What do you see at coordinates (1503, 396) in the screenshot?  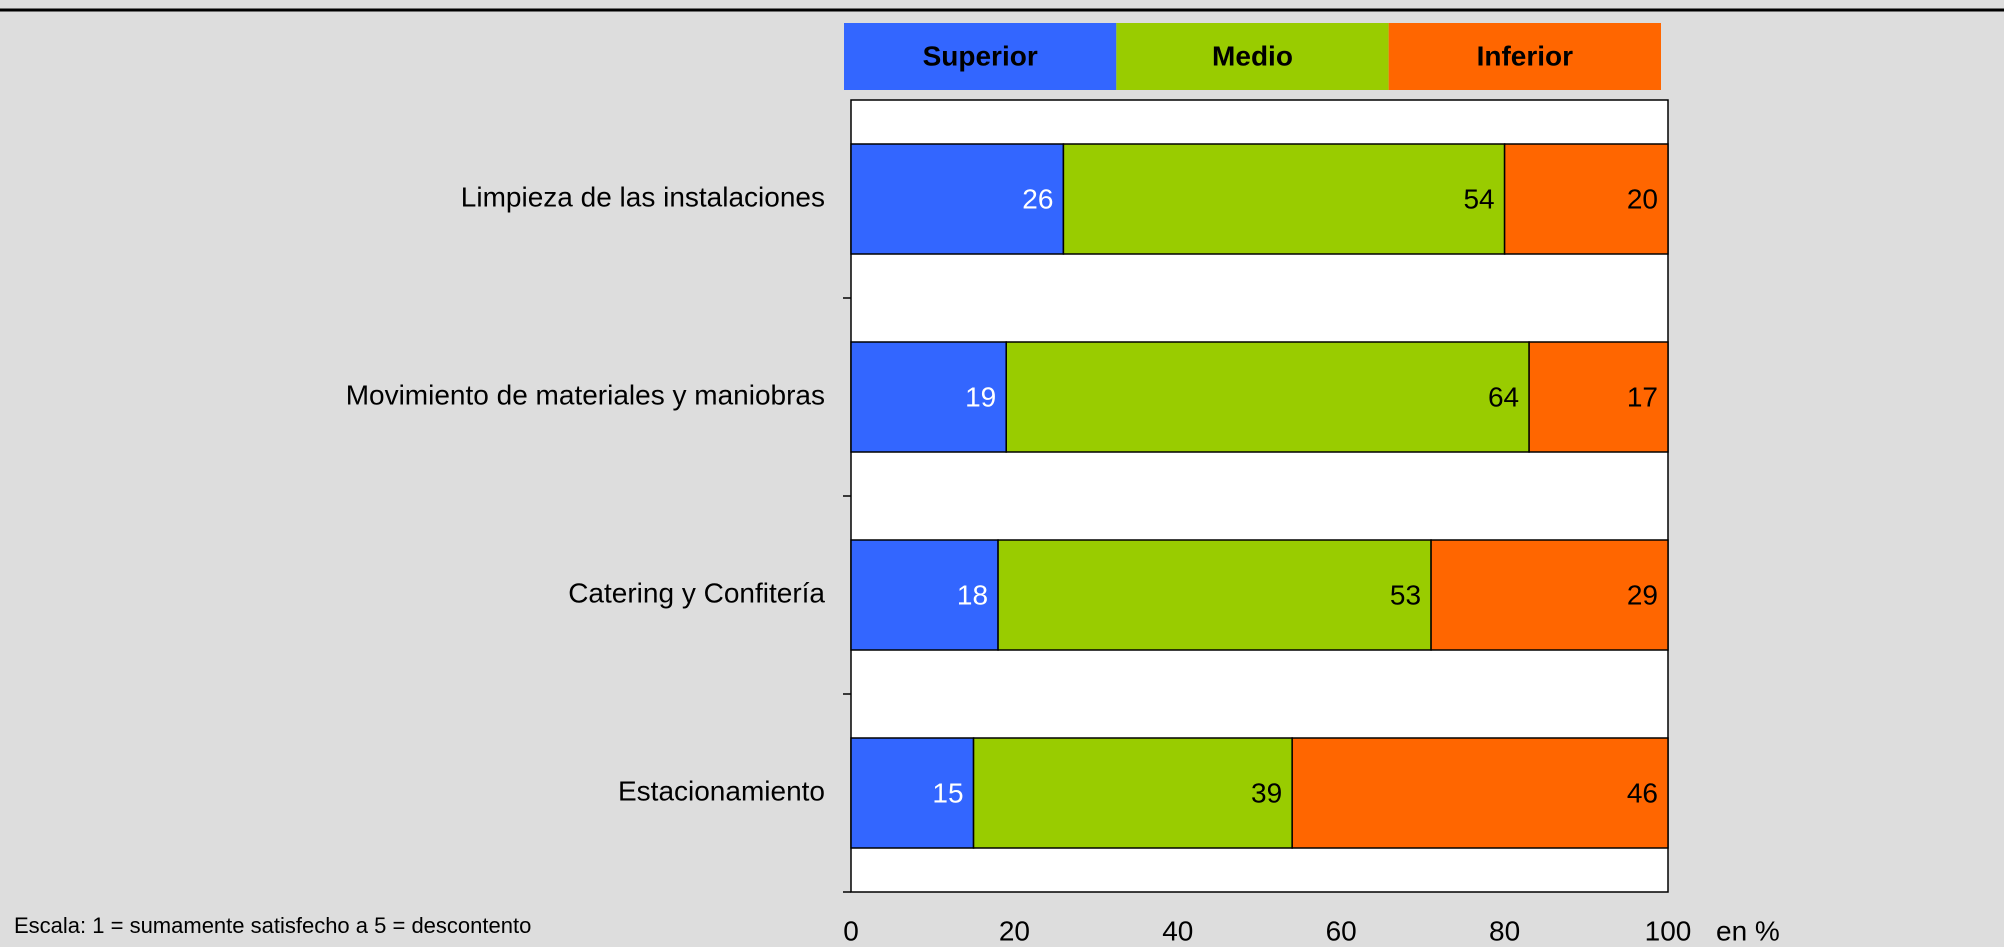 I see `data-label: 64` at bounding box center [1503, 396].